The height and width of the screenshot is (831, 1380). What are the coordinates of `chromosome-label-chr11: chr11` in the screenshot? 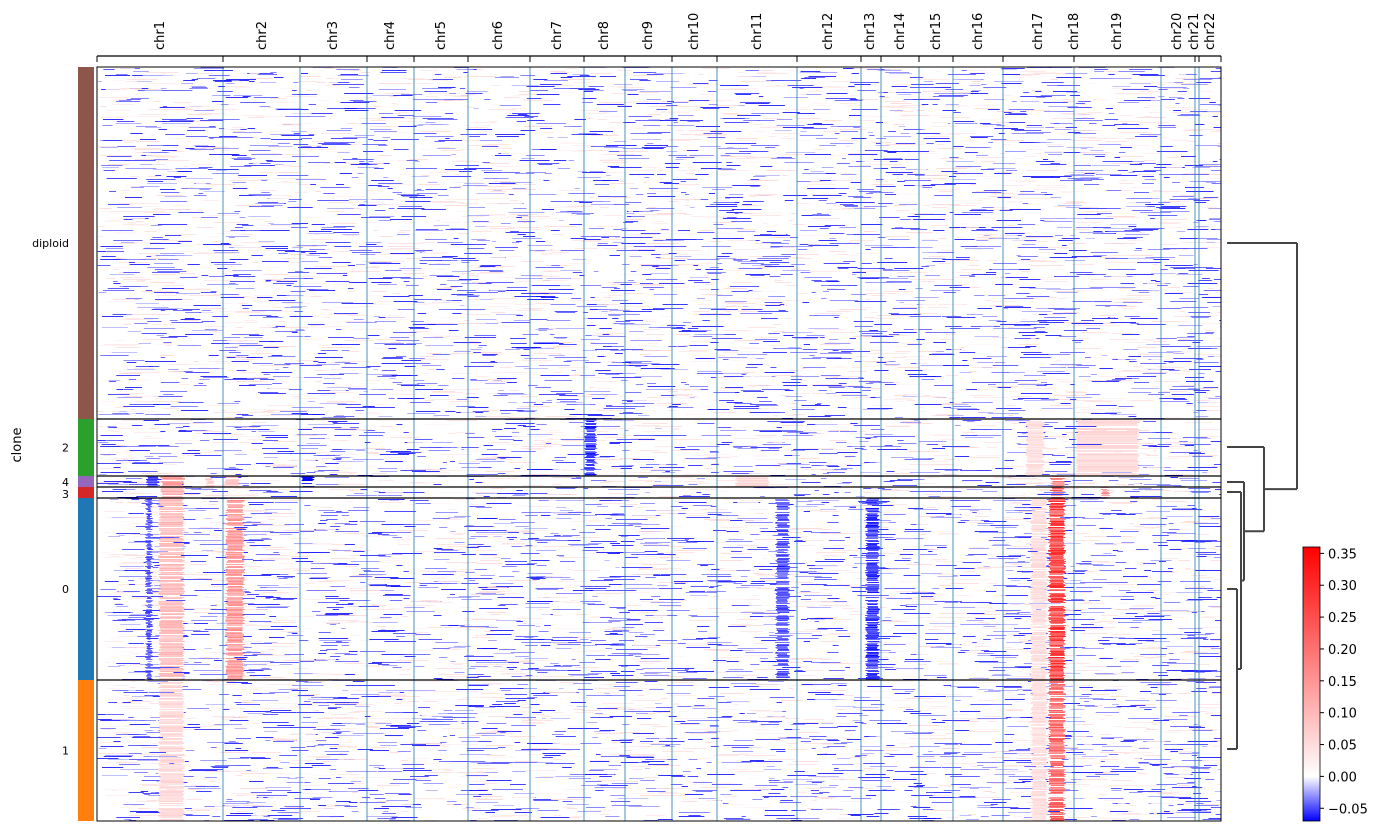 It's located at (757, 31).